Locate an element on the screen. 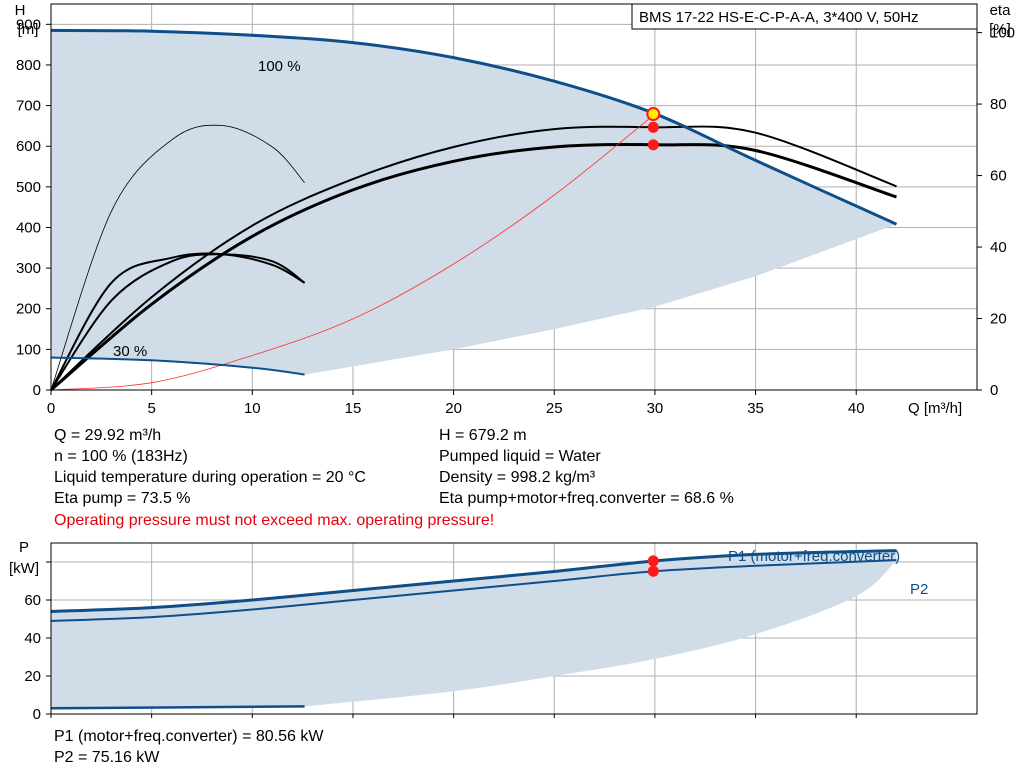 This screenshot has width=1024, height=781. head-x-tick-label: 25 is located at coordinates (554, 408).